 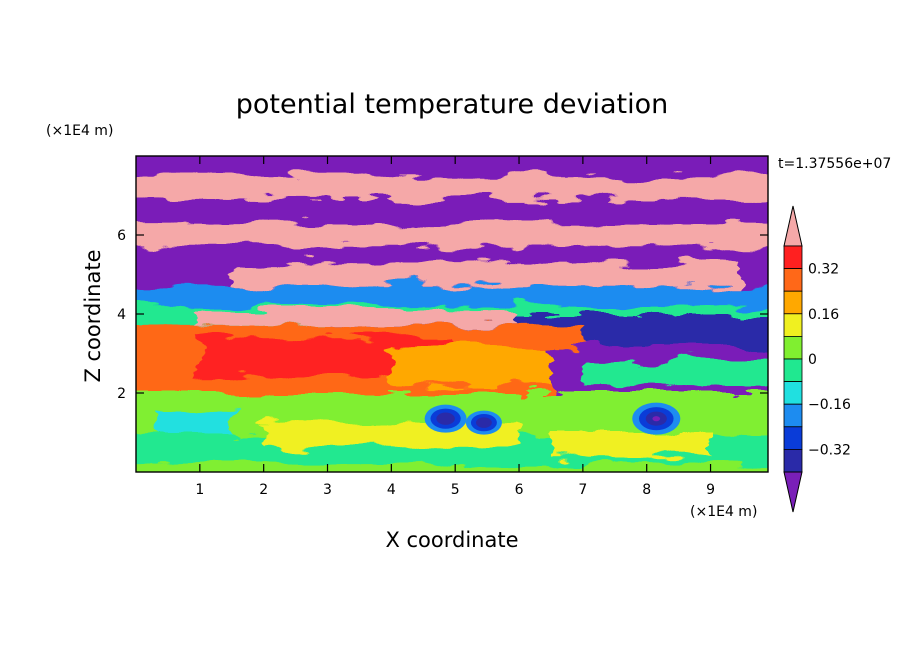 What do you see at coordinates (823, 315) in the screenshot?
I see `colorbar-label: 0.16` at bounding box center [823, 315].